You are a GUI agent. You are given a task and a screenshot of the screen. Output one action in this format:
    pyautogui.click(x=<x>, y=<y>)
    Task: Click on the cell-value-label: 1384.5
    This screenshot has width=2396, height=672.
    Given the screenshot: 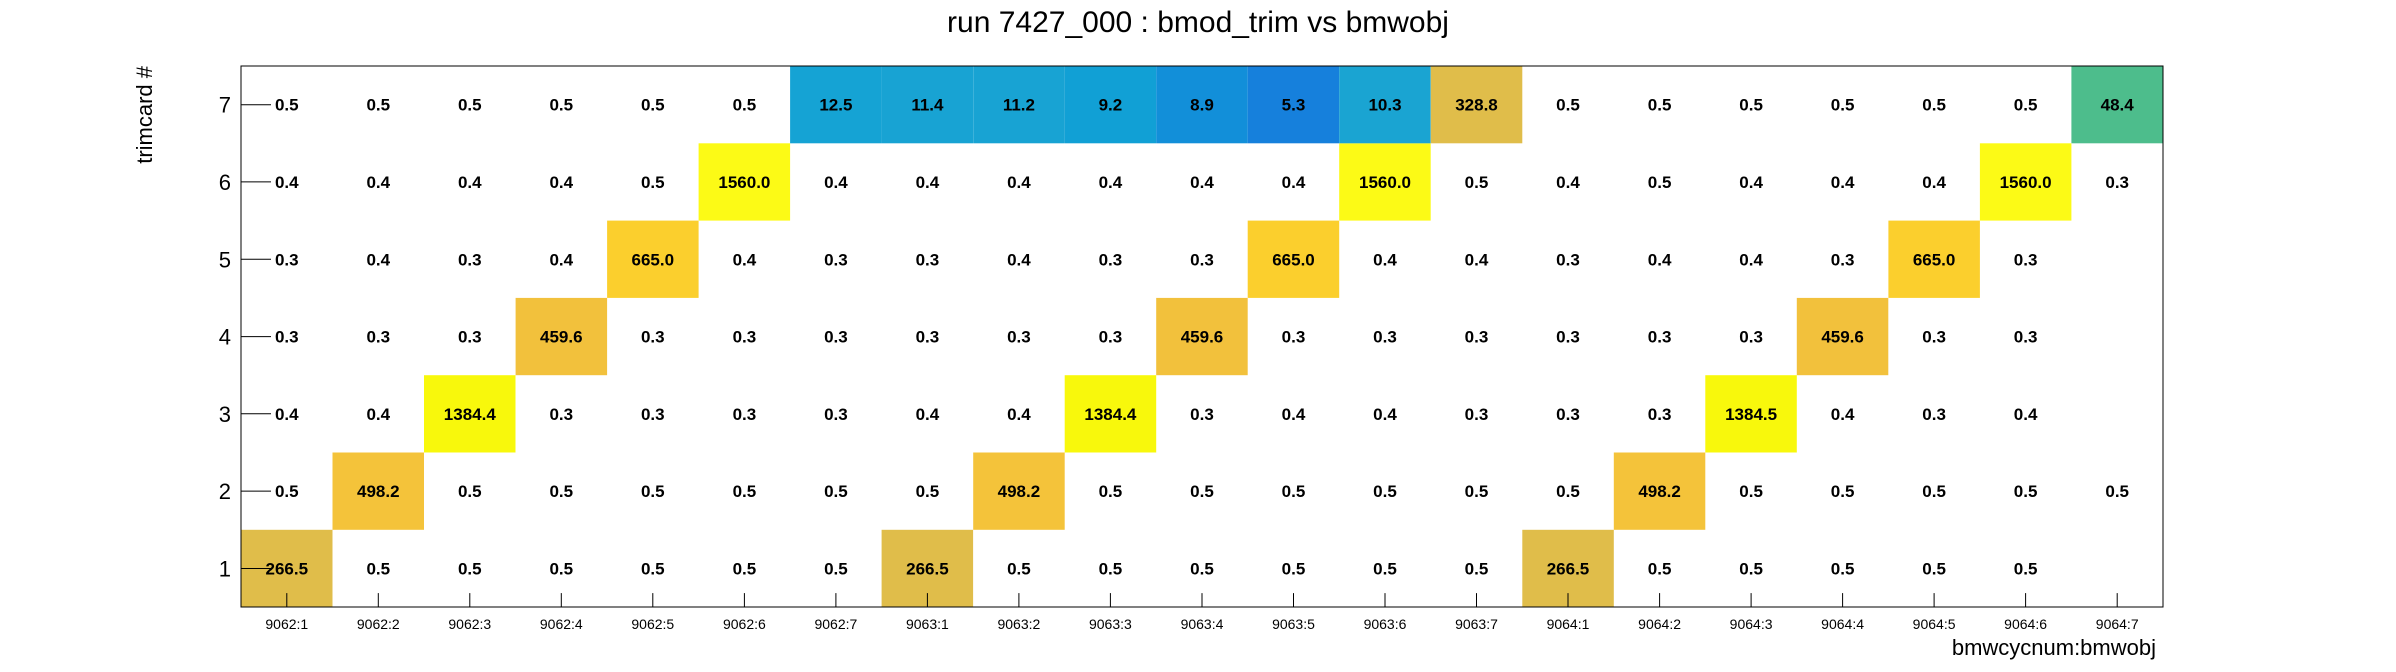 What is the action you would take?
    pyautogui.click(x=1751, y=414)
    